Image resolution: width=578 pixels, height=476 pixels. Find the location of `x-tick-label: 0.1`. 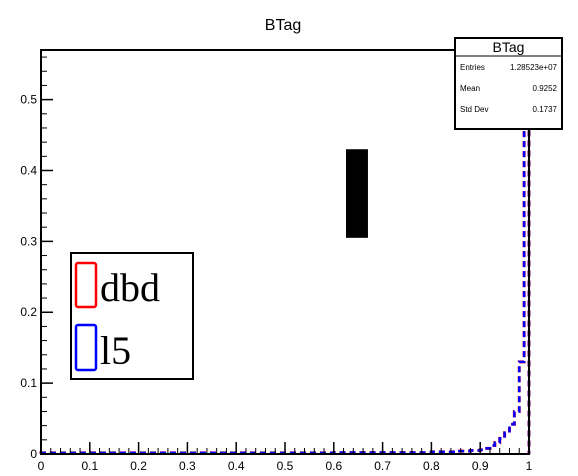

x-tick-label: 0.1 is located at coordinates (89, 466).